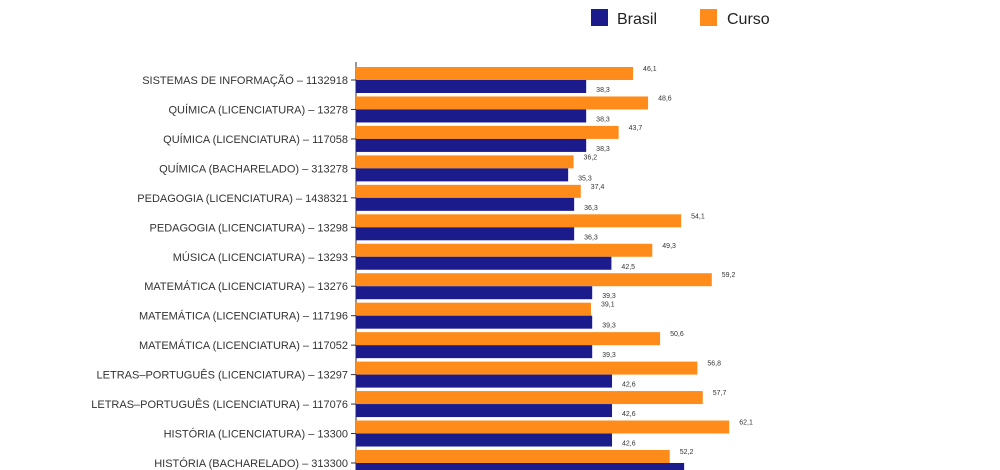 This screenshot has height=470, width=1000. What do you see at coordinates (585, 178) in the screenshot?
I see `data-label-brasil: 35,3` at bounding box center [585, 178].